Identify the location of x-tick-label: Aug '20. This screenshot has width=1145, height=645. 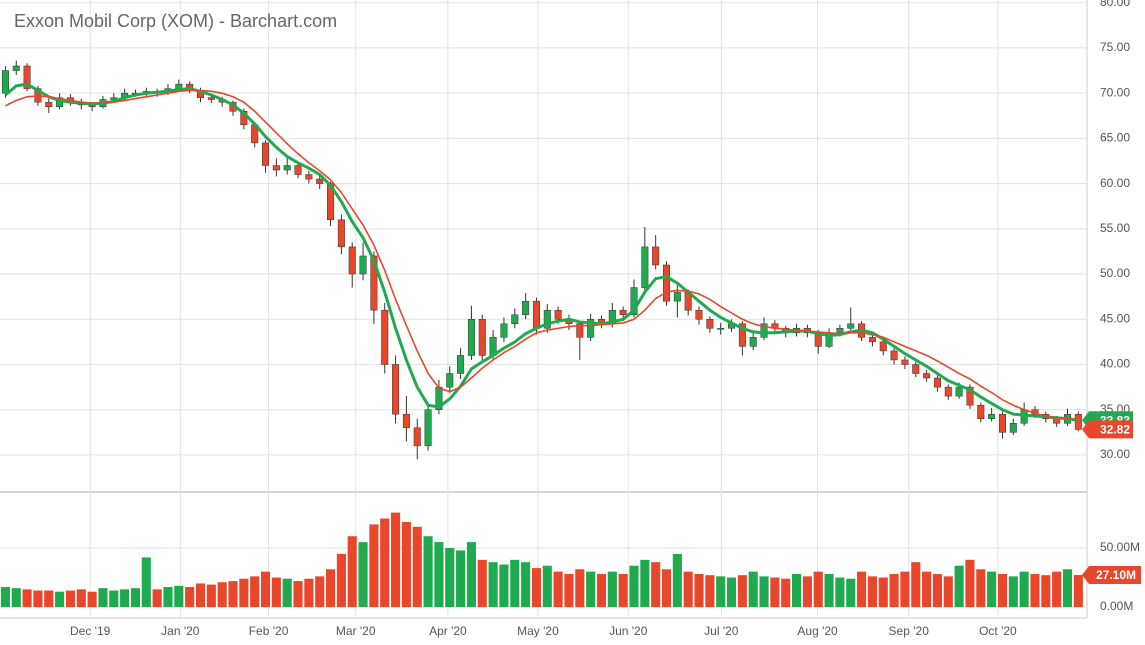
(817, 631).